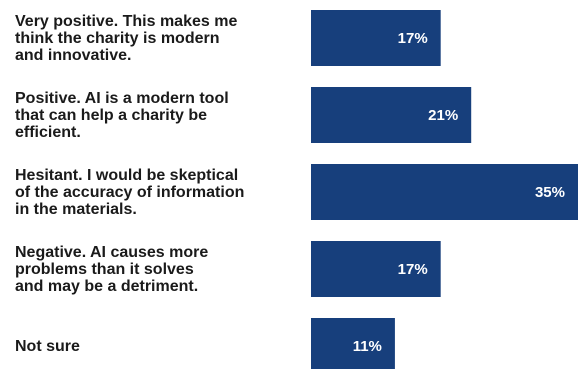 This screenshot has width=583, height=369. What do you see at coordinates (111, 115) in the screenshot?
I see `category-label-line: that can help a charity be` at bounding box center [111, 115].